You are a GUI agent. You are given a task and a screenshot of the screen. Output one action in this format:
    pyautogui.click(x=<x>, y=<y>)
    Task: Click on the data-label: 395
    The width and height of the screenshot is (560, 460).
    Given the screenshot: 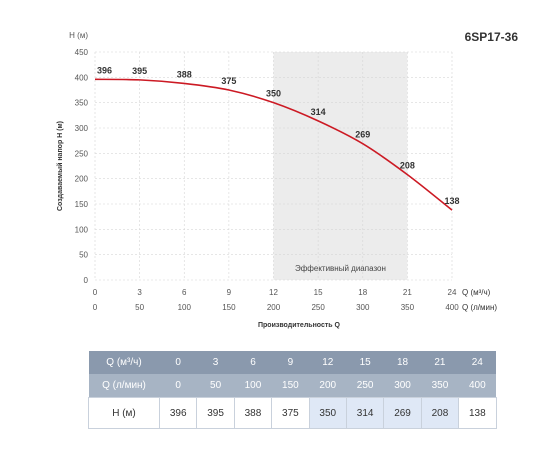 What is the action you would take?
    pyautogui.click(x=139, y=71)
    